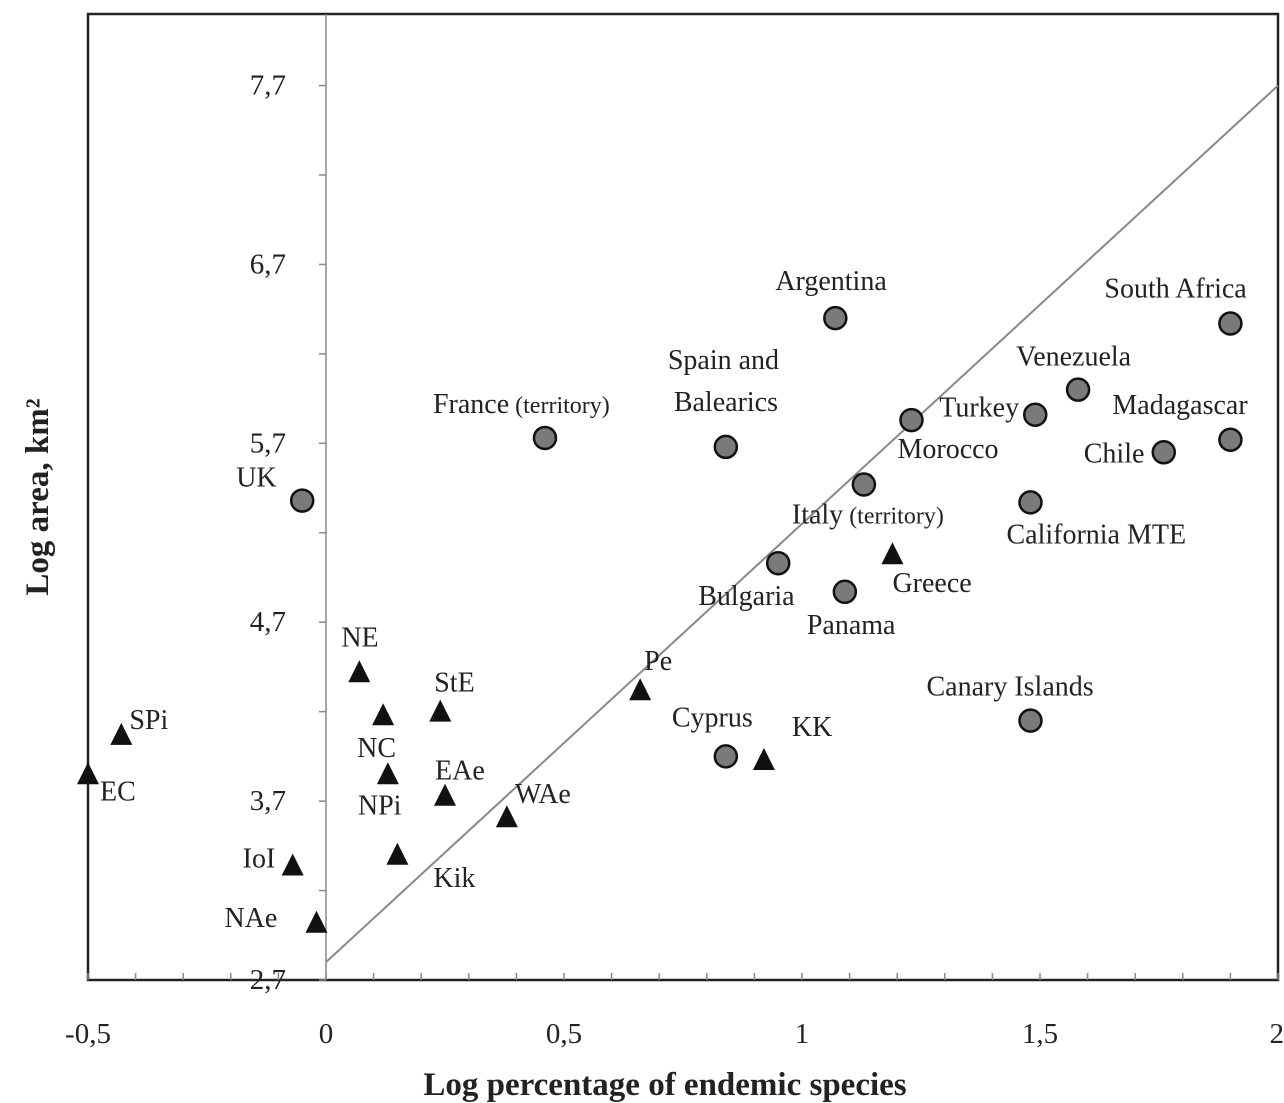 This screenshot has width=1284, height=1103. I want to click on x-tick-label: 1,5, so click(1040, 1034).